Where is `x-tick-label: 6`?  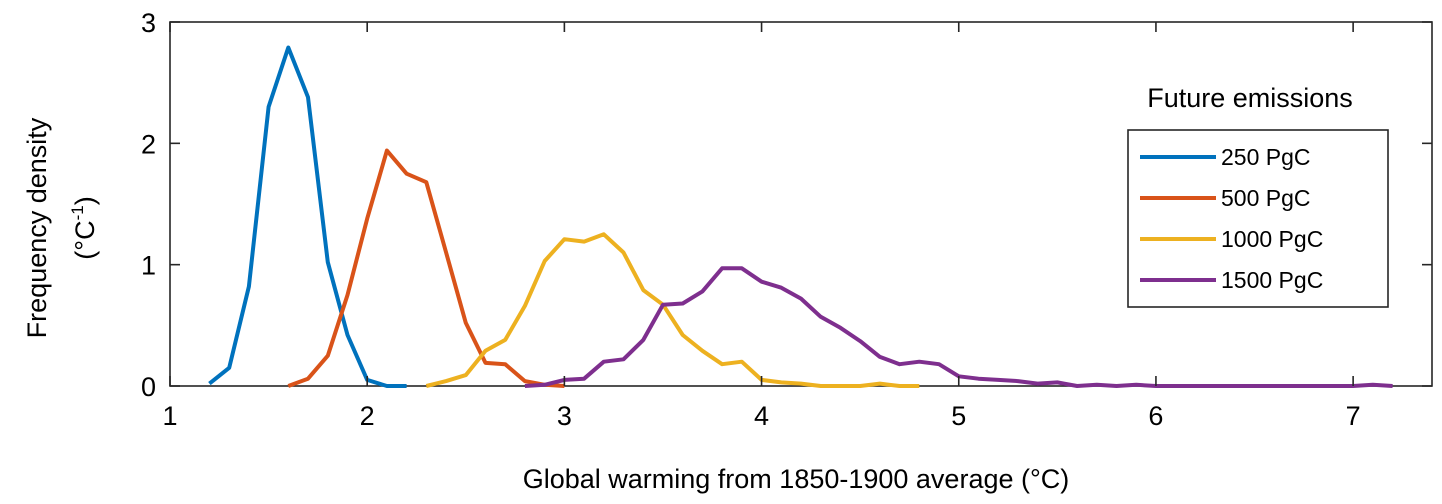
x-tick-label: 6 is located at coordinates (1155, 416).